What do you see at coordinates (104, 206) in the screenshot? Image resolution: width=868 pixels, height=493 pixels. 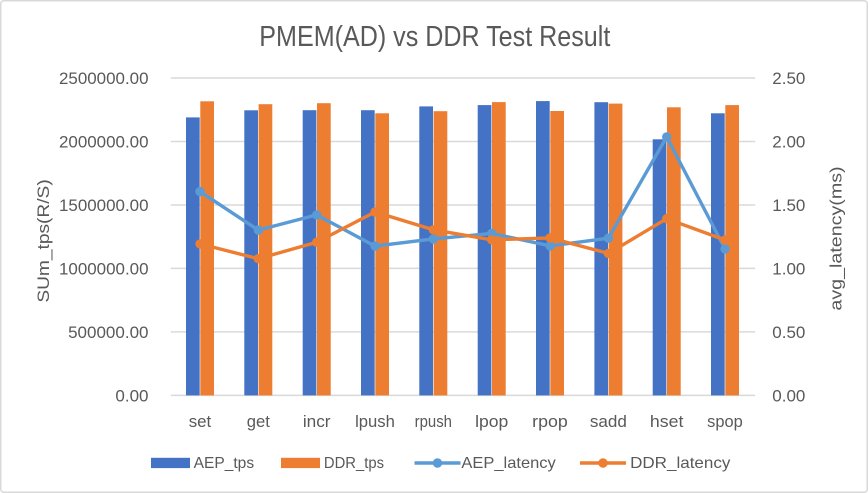 I see `svg-text: 1500000.00` at bounding box center [104, 206].